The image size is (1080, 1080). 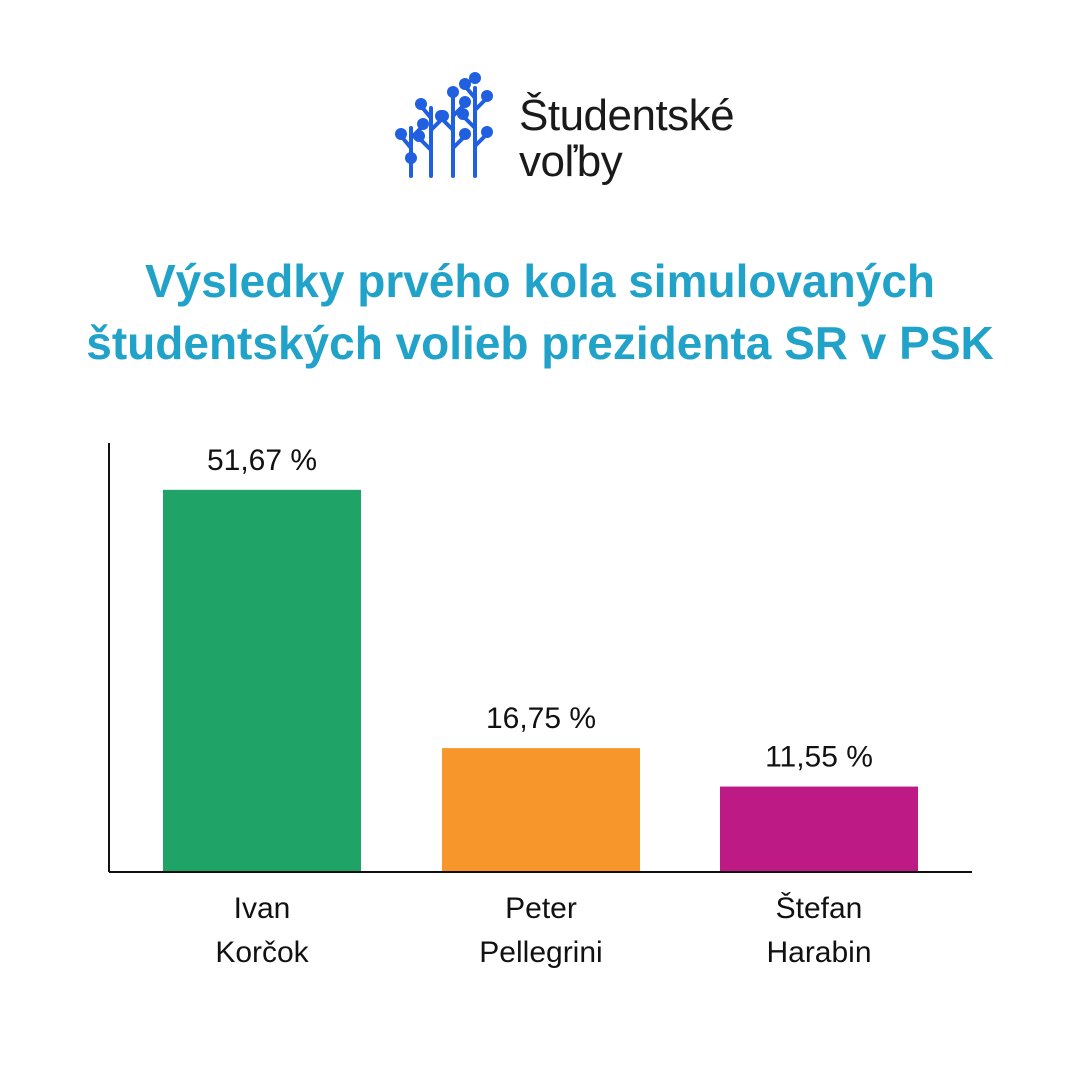 What do you see at coordinates (819, 908) in the screenshot?
I see `category-label-2-line1: Štefan` at bounding box center [819, 908].